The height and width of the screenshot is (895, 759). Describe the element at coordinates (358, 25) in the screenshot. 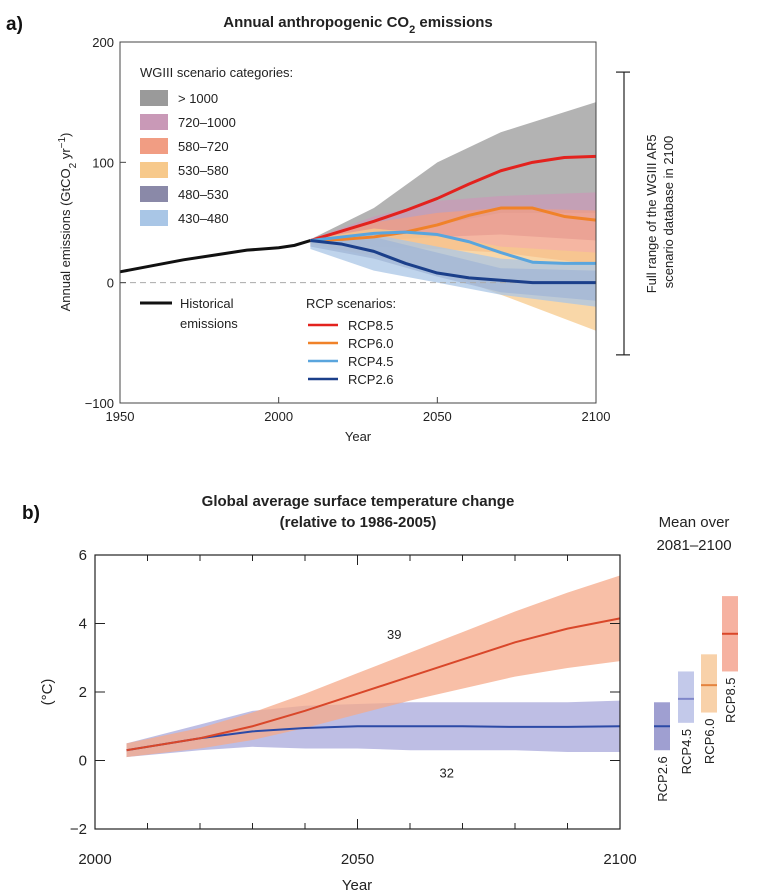

I see `chart-a-title: Annual anthropogenic CO2 emissions` at that location.